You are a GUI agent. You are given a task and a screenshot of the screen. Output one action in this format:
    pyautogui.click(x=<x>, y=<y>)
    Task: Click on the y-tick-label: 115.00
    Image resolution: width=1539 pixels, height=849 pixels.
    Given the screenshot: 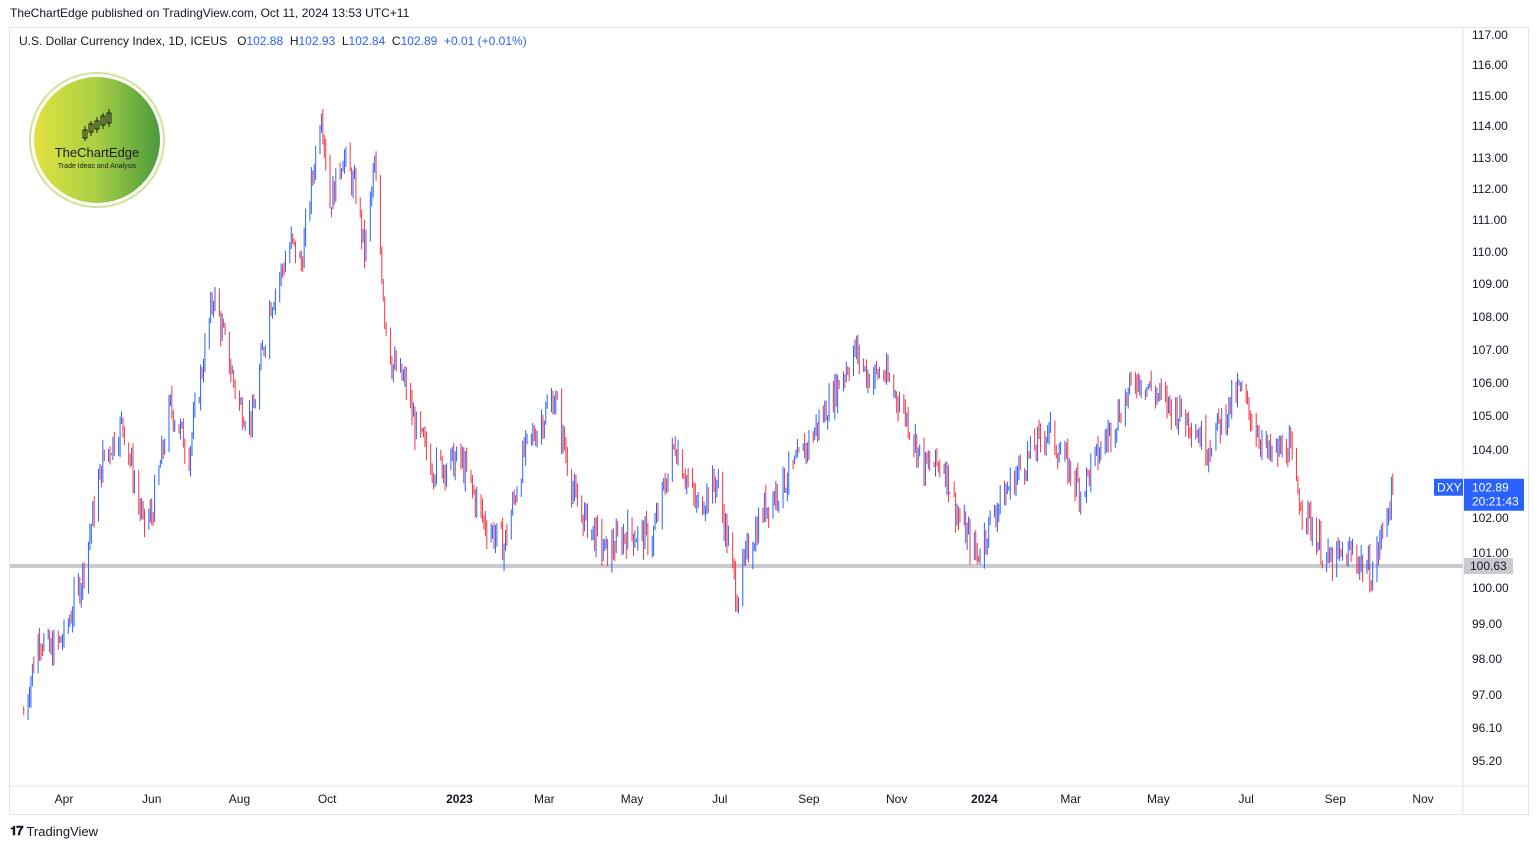 What is the action you would take?
    pyautogui.click(x=1490, y=96)
    